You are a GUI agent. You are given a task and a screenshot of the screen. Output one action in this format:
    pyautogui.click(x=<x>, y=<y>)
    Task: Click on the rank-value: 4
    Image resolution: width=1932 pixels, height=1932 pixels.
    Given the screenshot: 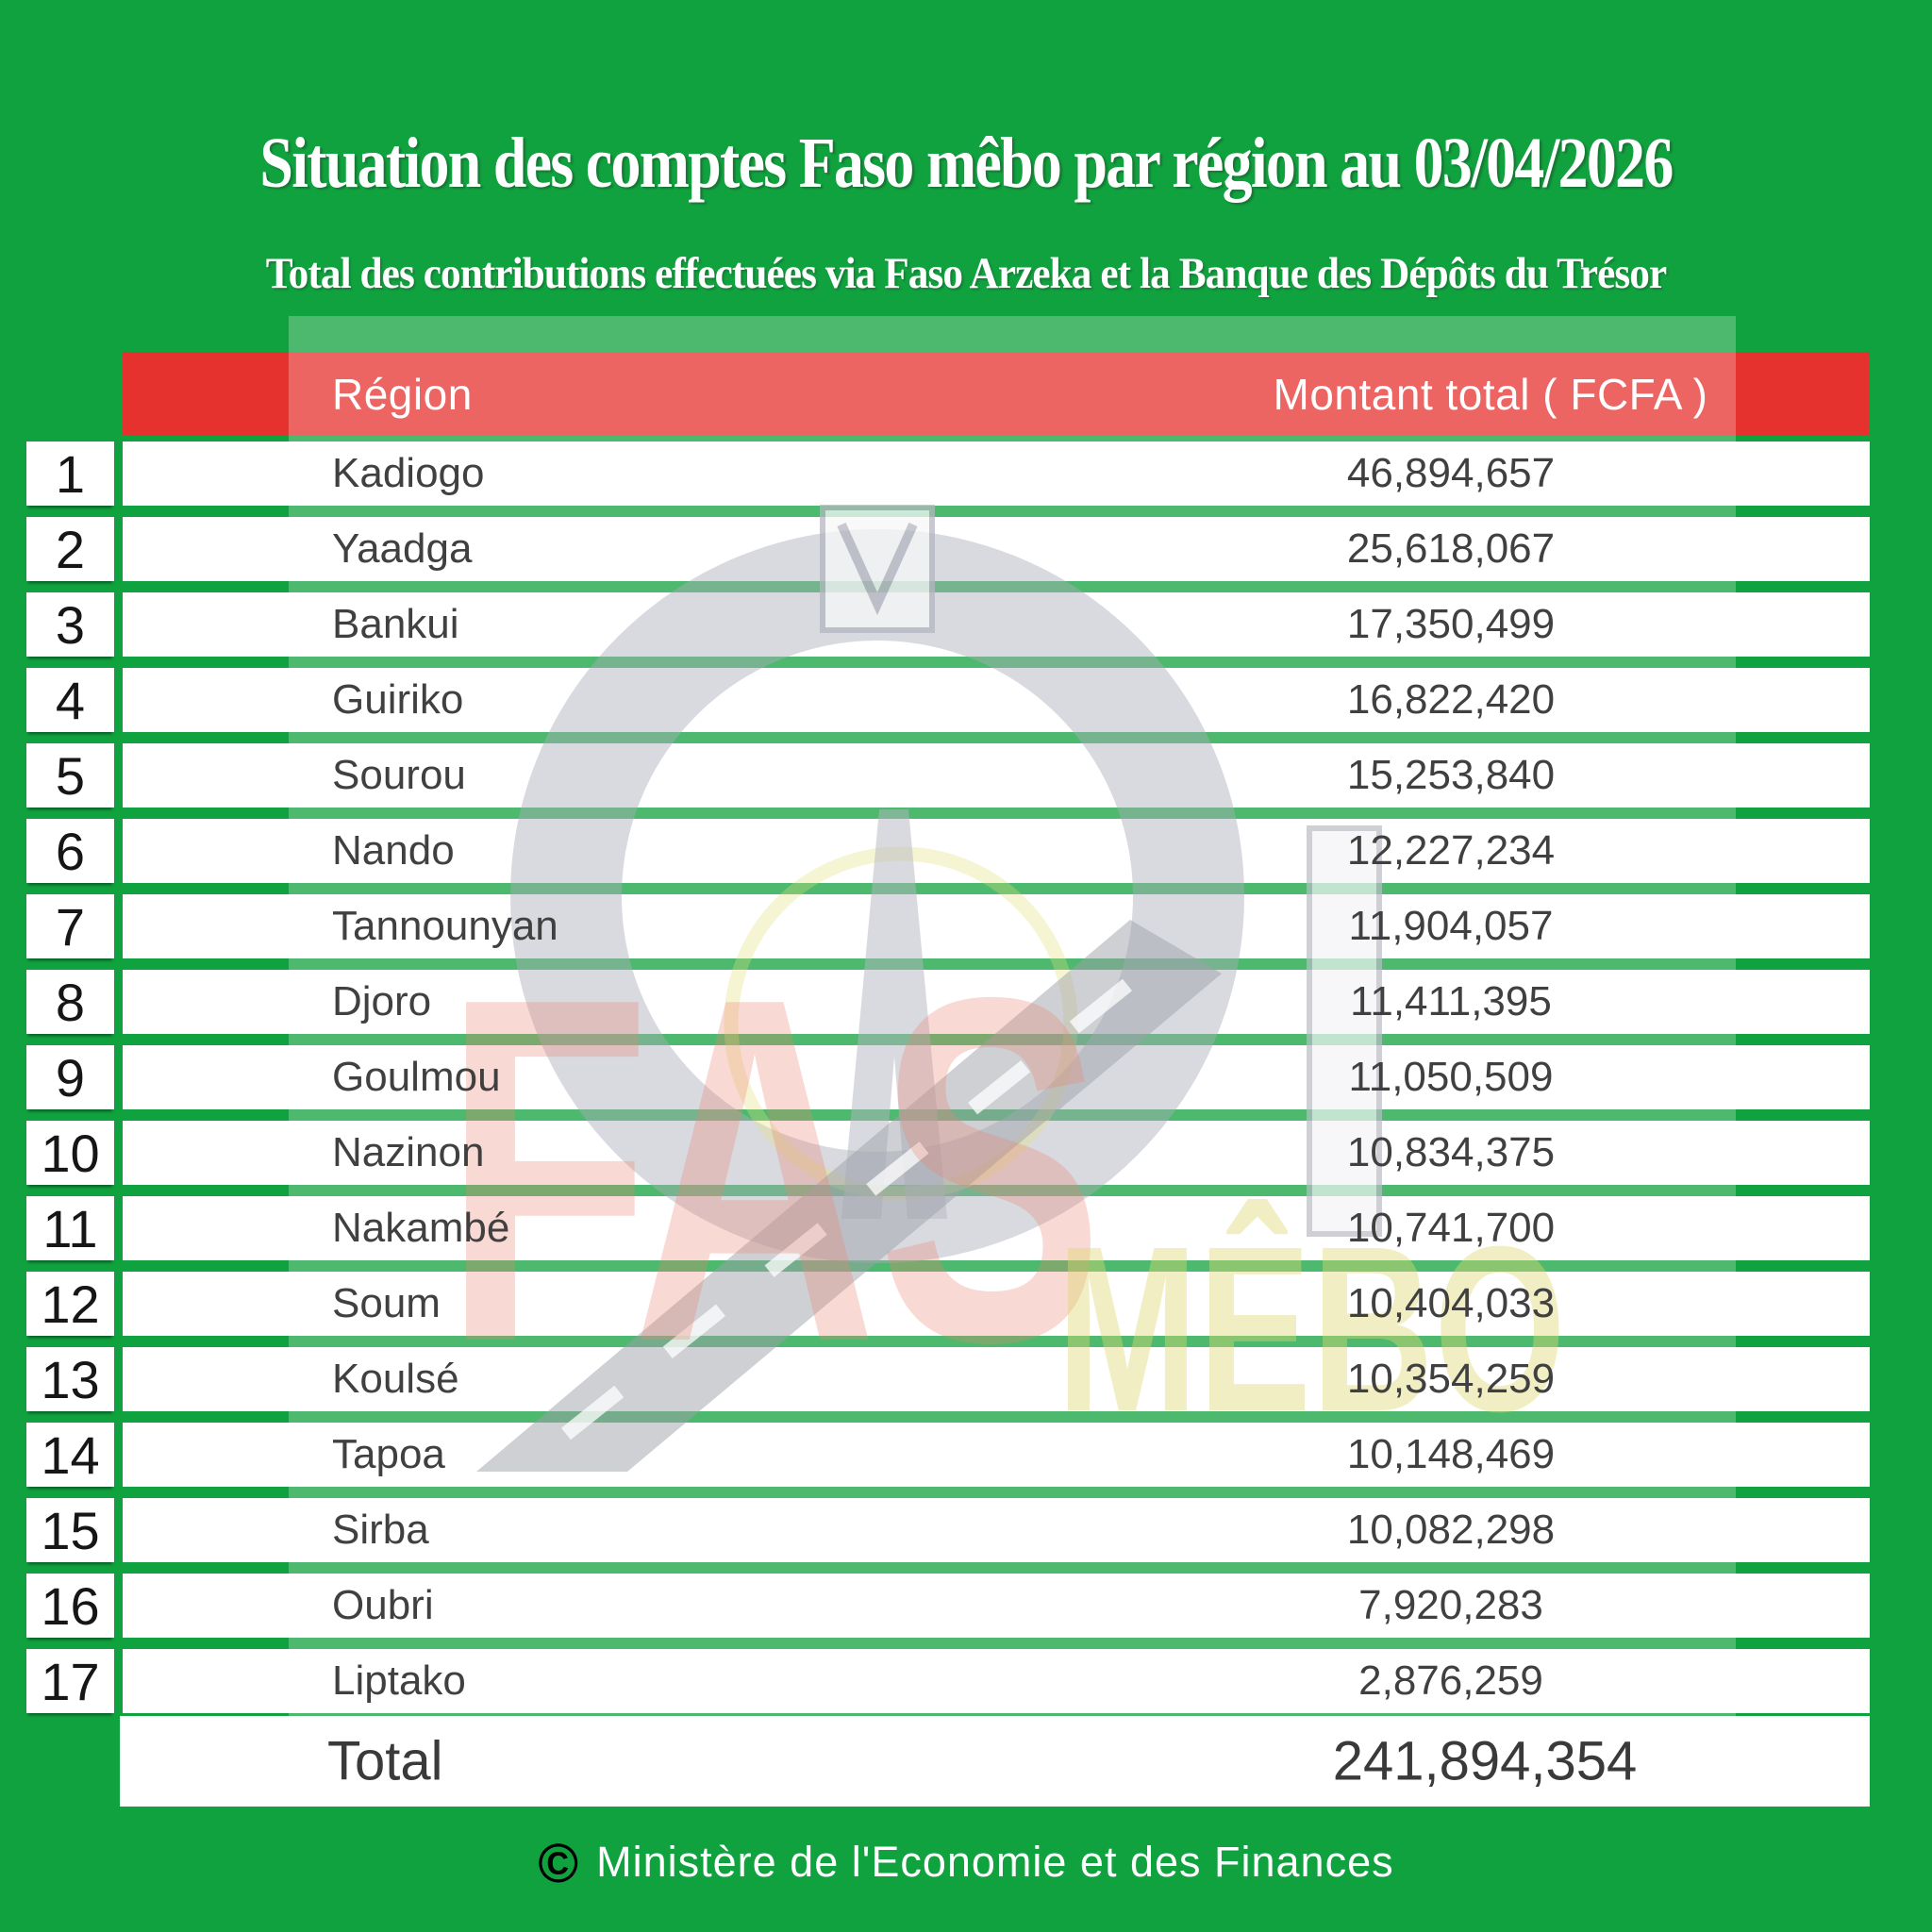 What is the action you would take?
    pyautogui.click(x=70, y=700)
    